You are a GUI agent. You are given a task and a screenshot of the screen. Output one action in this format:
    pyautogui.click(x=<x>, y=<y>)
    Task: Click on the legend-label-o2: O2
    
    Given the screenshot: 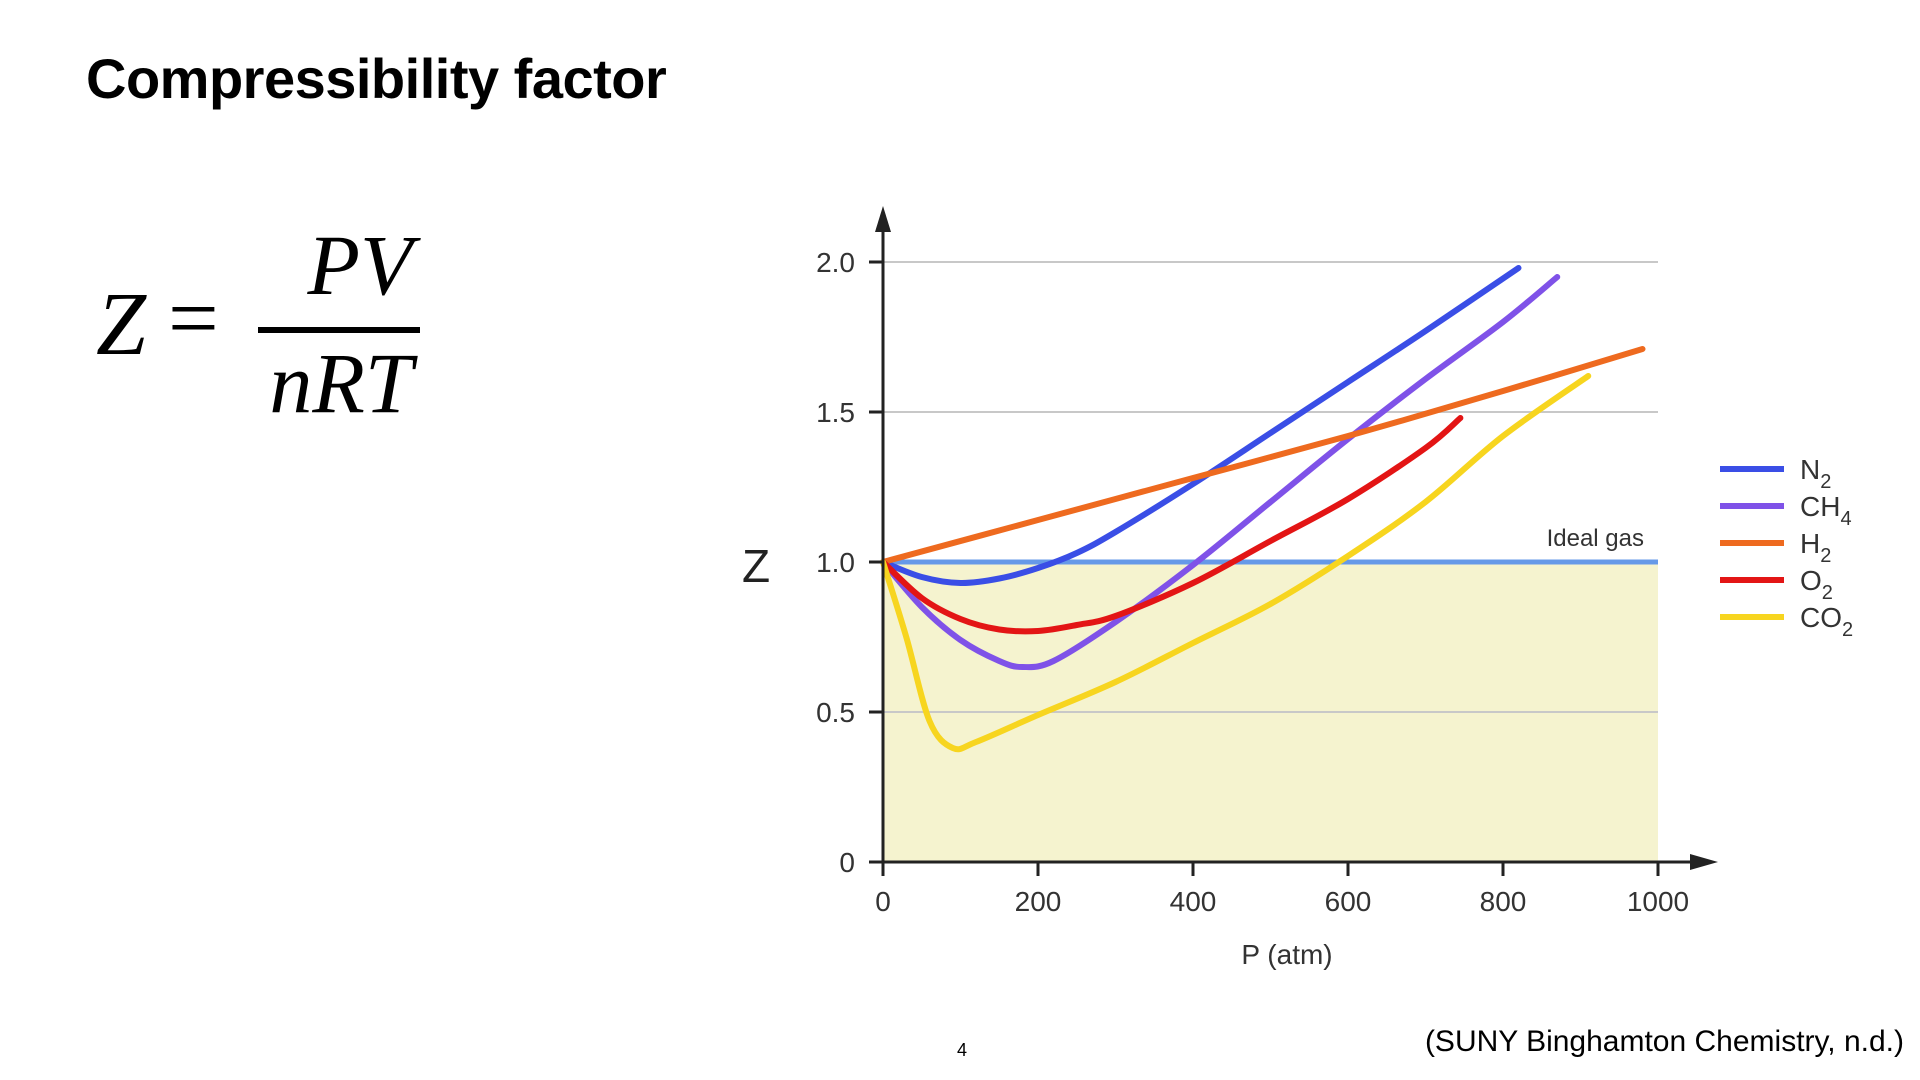 What is the action you would take?
    pyautogui.click(x=1816, y=584)
    